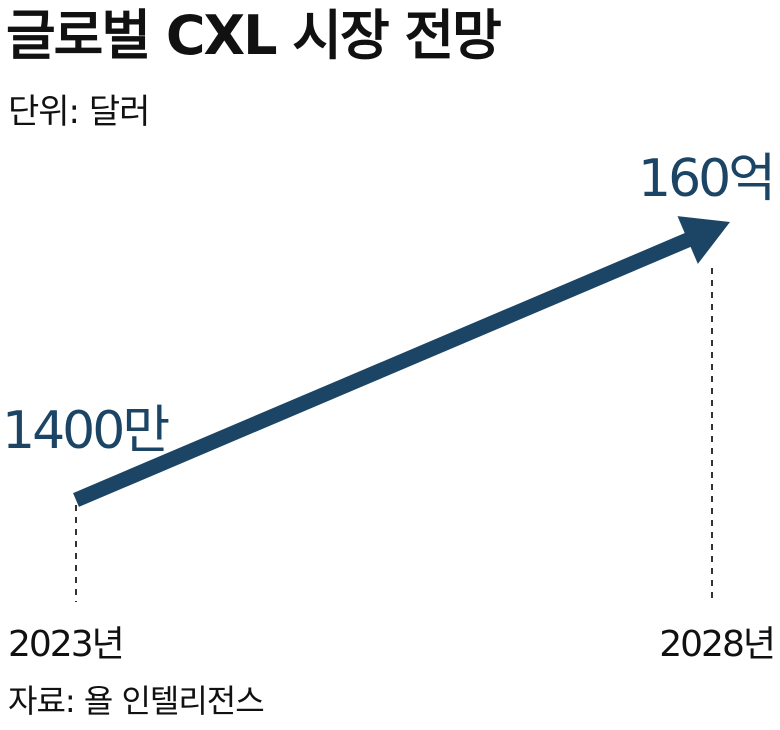 This screenshot has height=730, width=780. What do you see at coordinates (65, 644) in the screenshot?
I see `x-tick-label-start: 2023년` at bounding box center [65, 644].